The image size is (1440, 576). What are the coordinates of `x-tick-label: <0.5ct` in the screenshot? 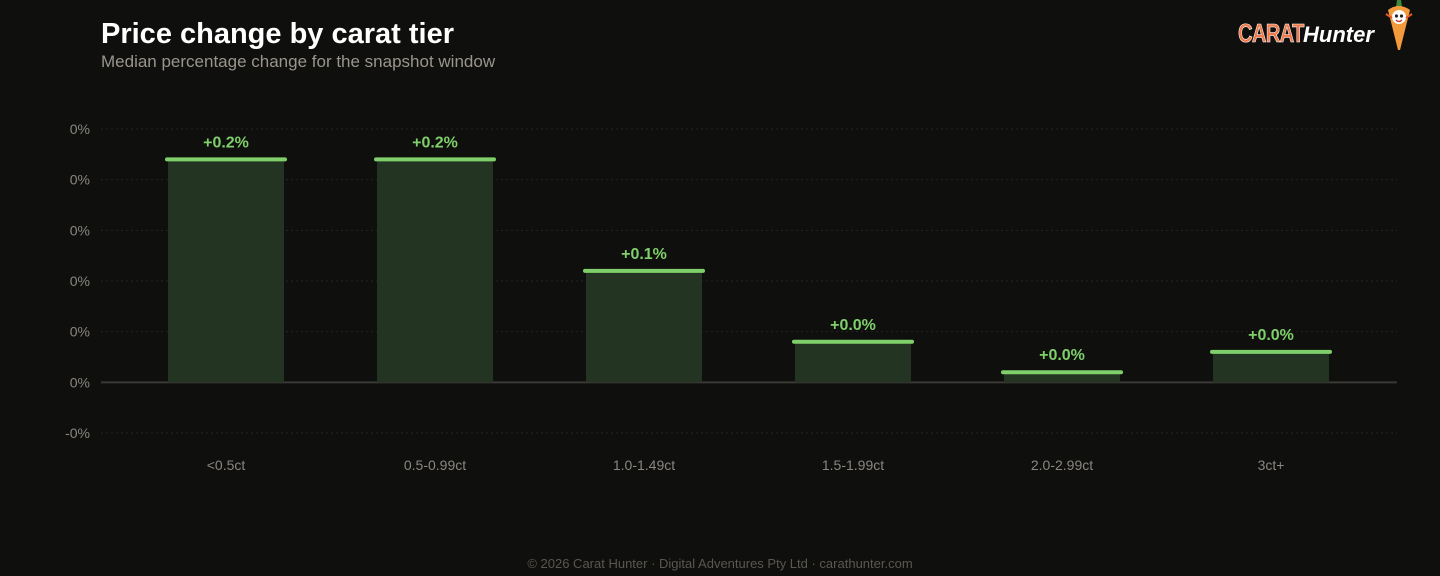 It's located at (226, 465).